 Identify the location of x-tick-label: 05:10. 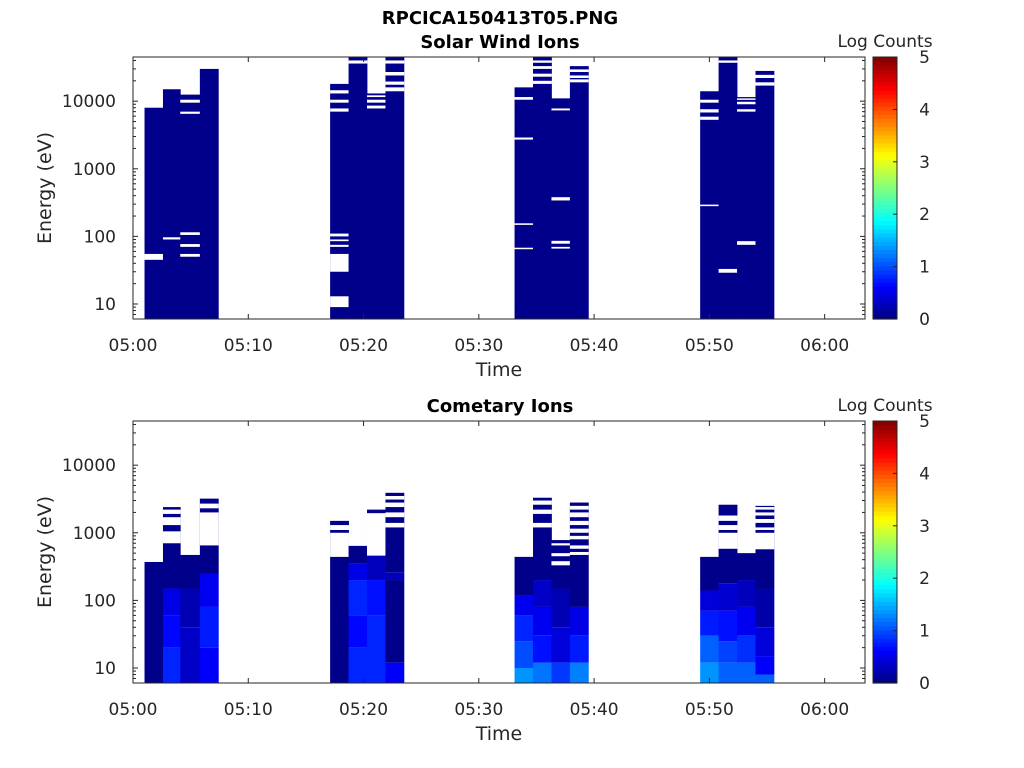
(248, 346).